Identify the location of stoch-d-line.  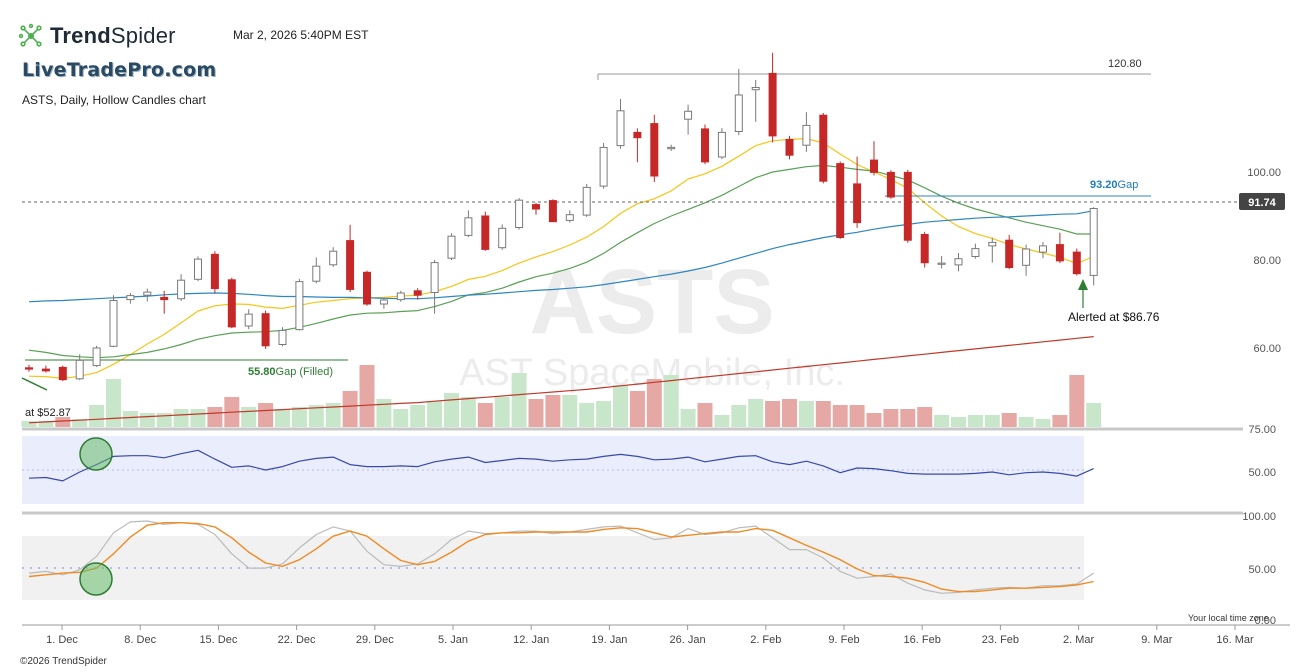
(561, 557).